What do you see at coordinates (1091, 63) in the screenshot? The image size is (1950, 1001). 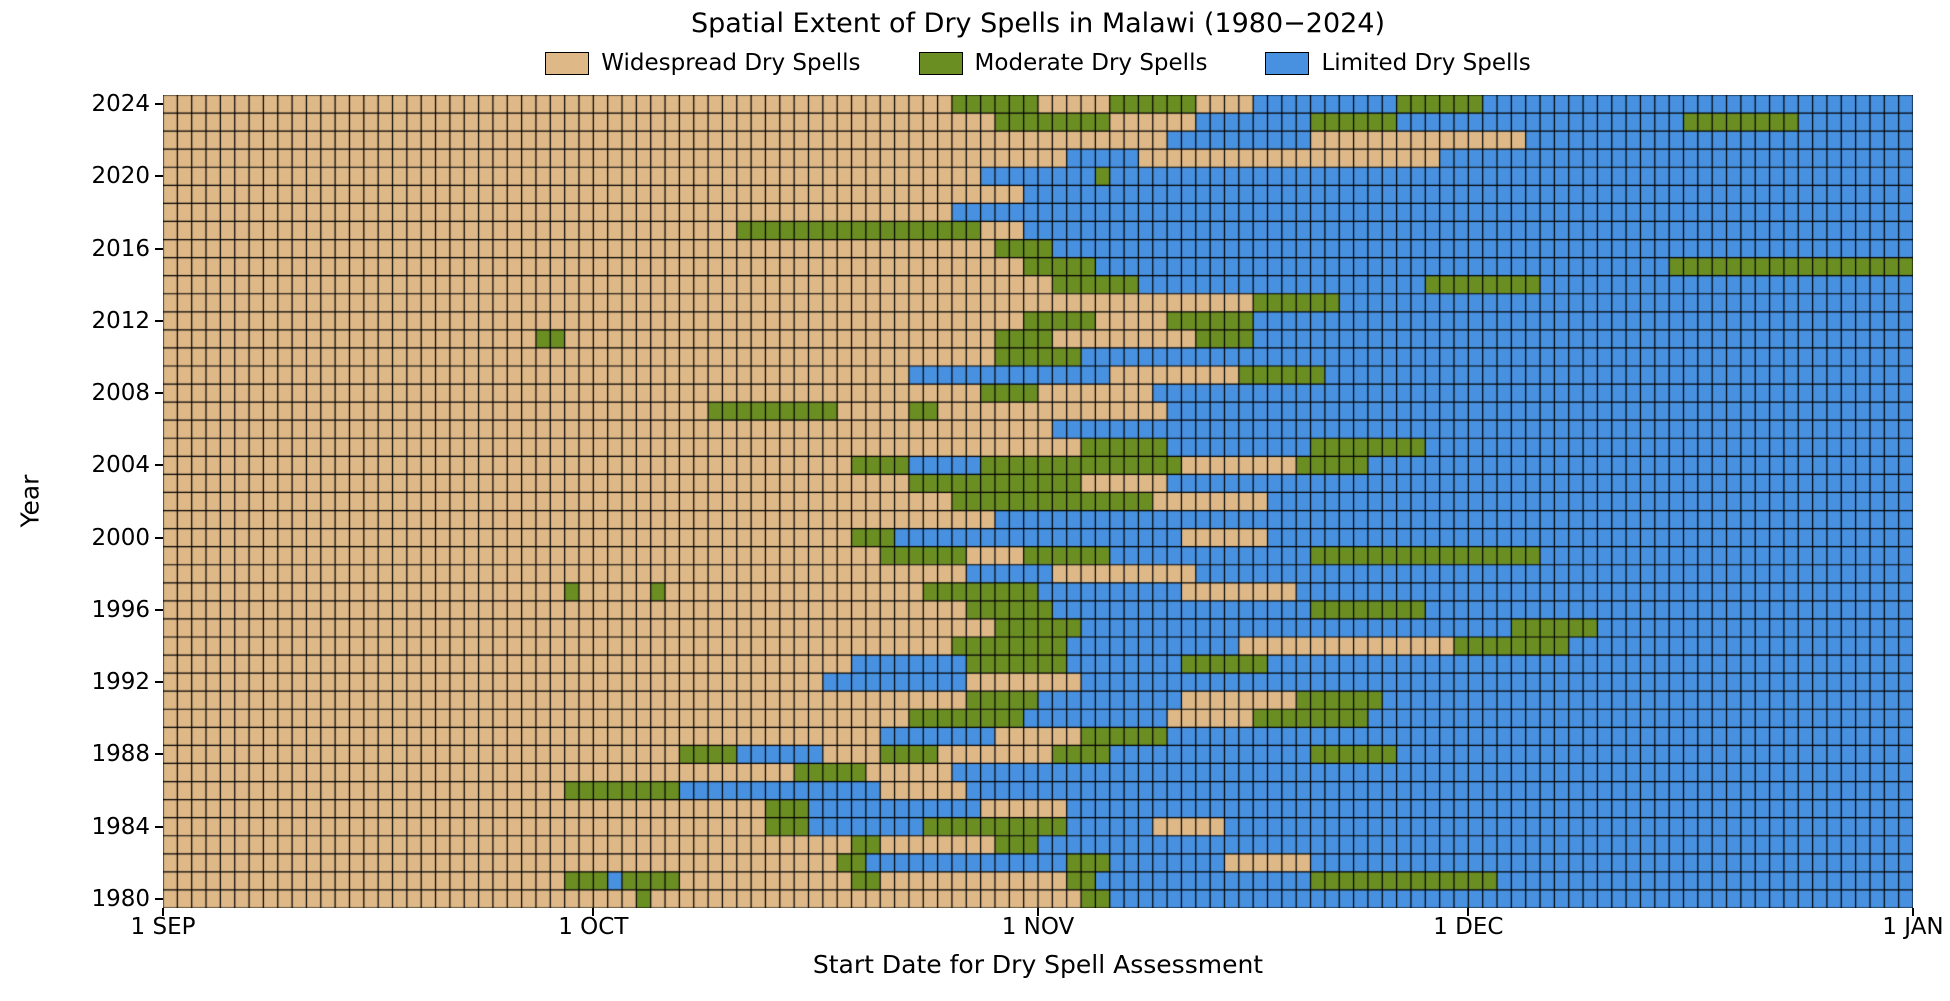 I see `legend-label-moderate: Moderate Dry Spells` at bounding box center [1091, 63].